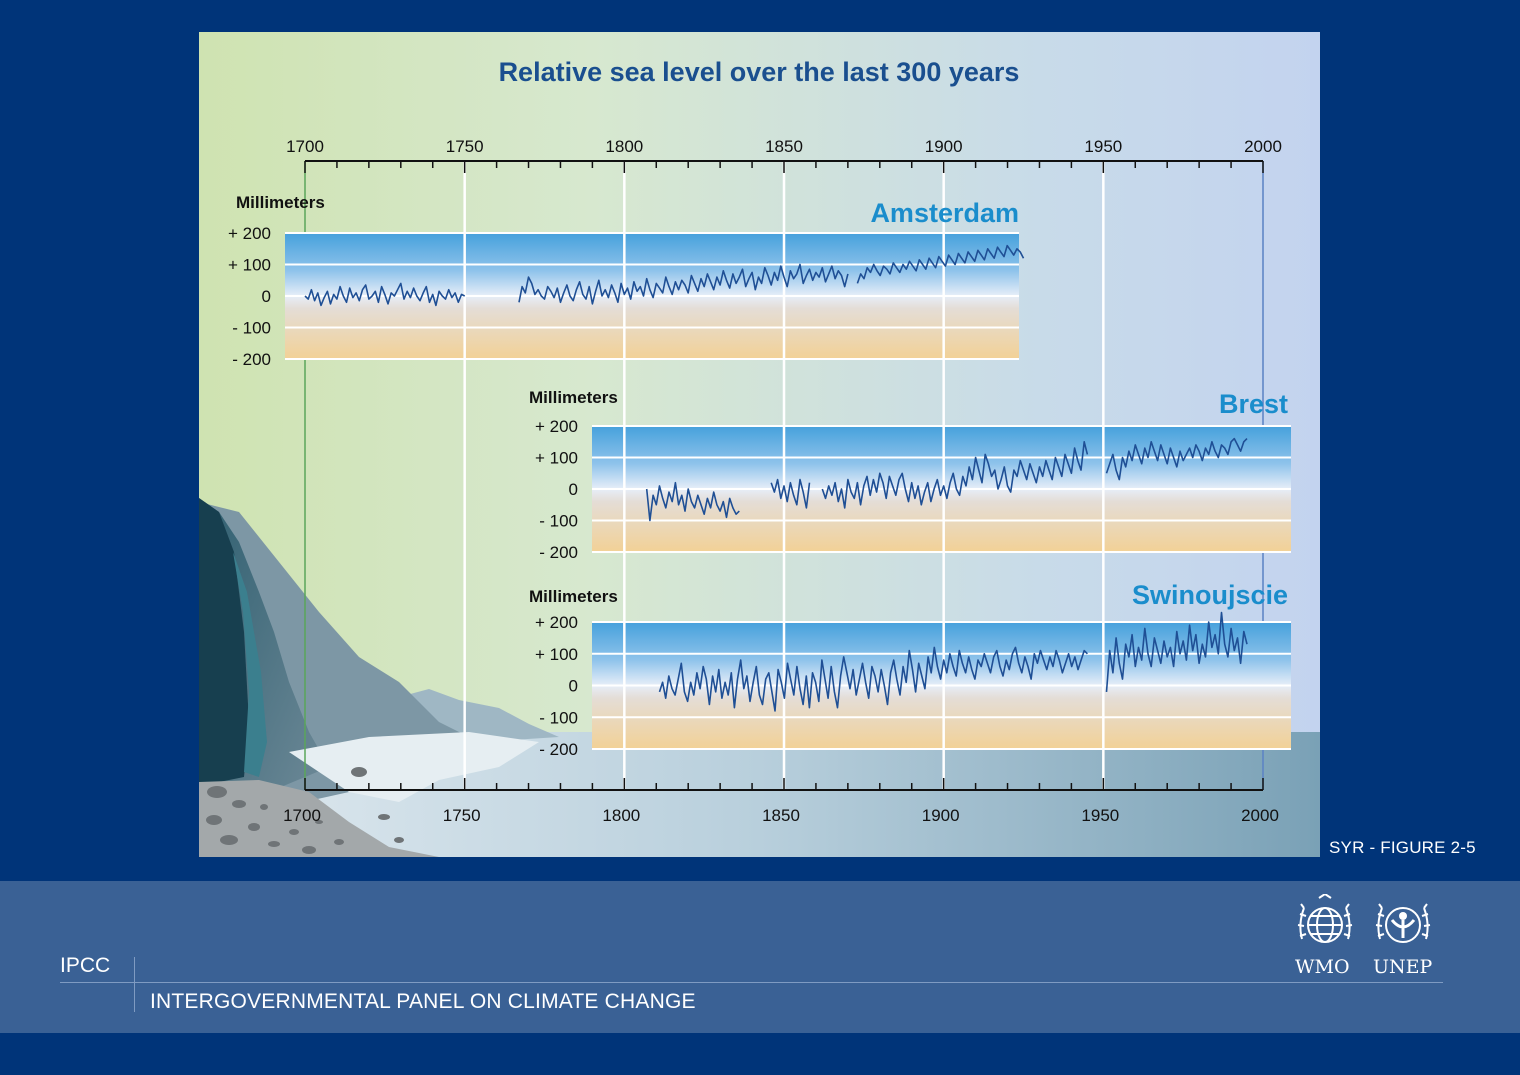 The height and width of the screenshot is (1075, 1520). Describe the element at coordinates (1403, 923) in the screenshot. I see `unep-logo-icon` at that location.